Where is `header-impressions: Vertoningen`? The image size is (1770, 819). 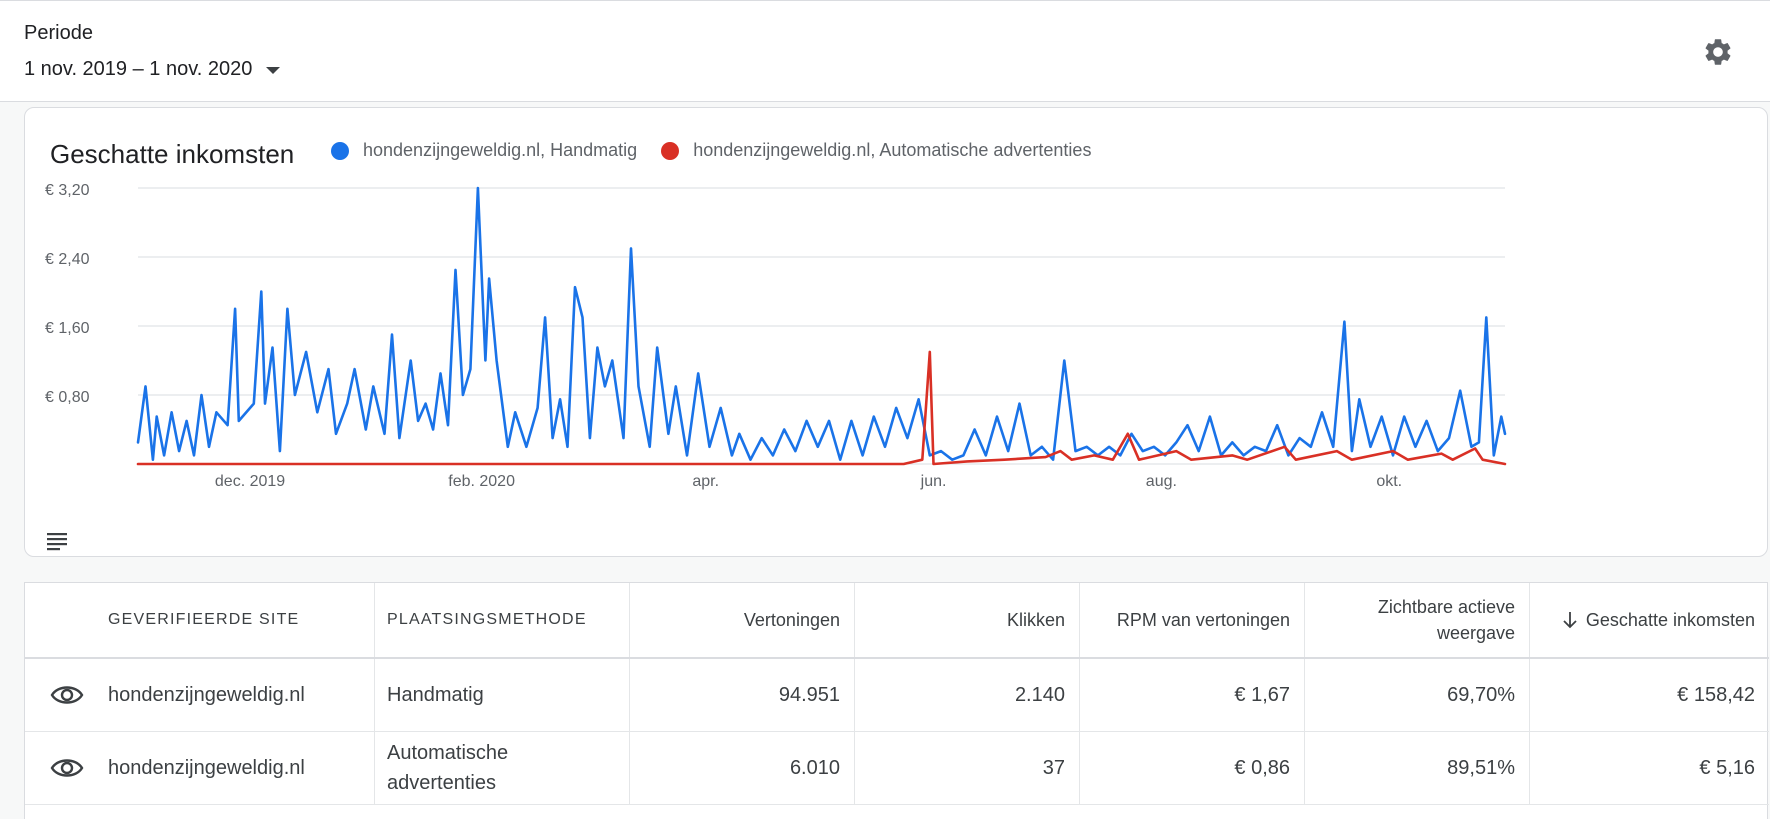
header-impressions: Vertoningen is located at coordinates (742, 620).